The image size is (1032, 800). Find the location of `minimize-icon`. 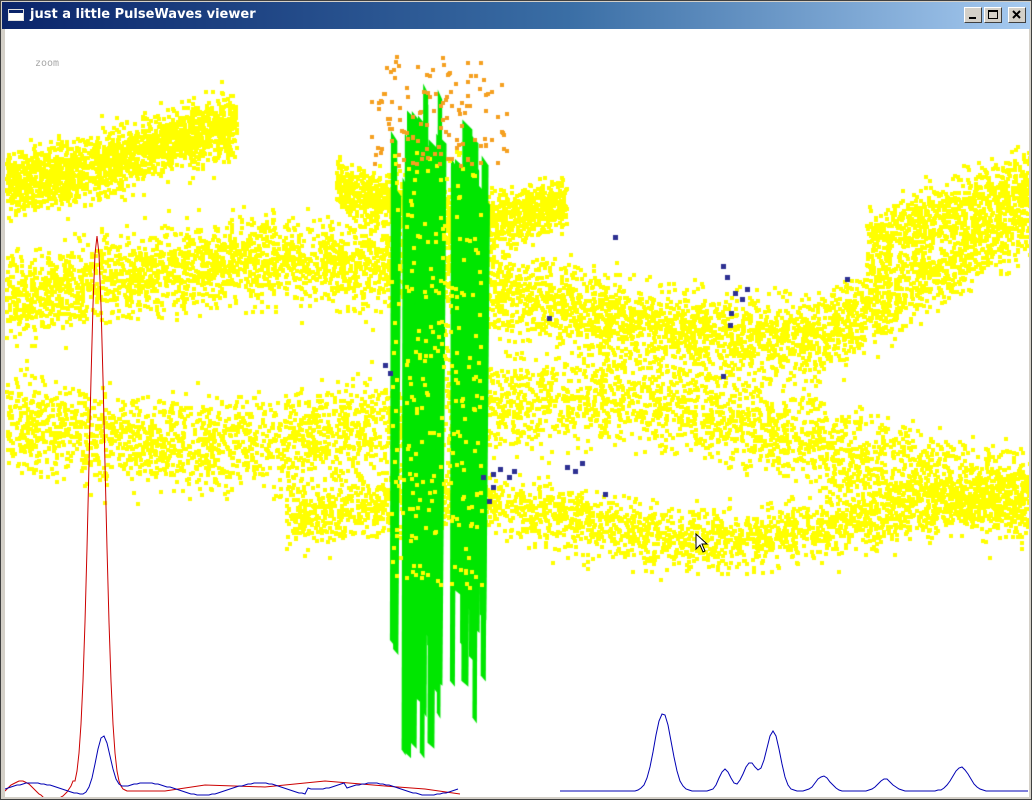

minimize-icon is located at coordinates (972, 18).